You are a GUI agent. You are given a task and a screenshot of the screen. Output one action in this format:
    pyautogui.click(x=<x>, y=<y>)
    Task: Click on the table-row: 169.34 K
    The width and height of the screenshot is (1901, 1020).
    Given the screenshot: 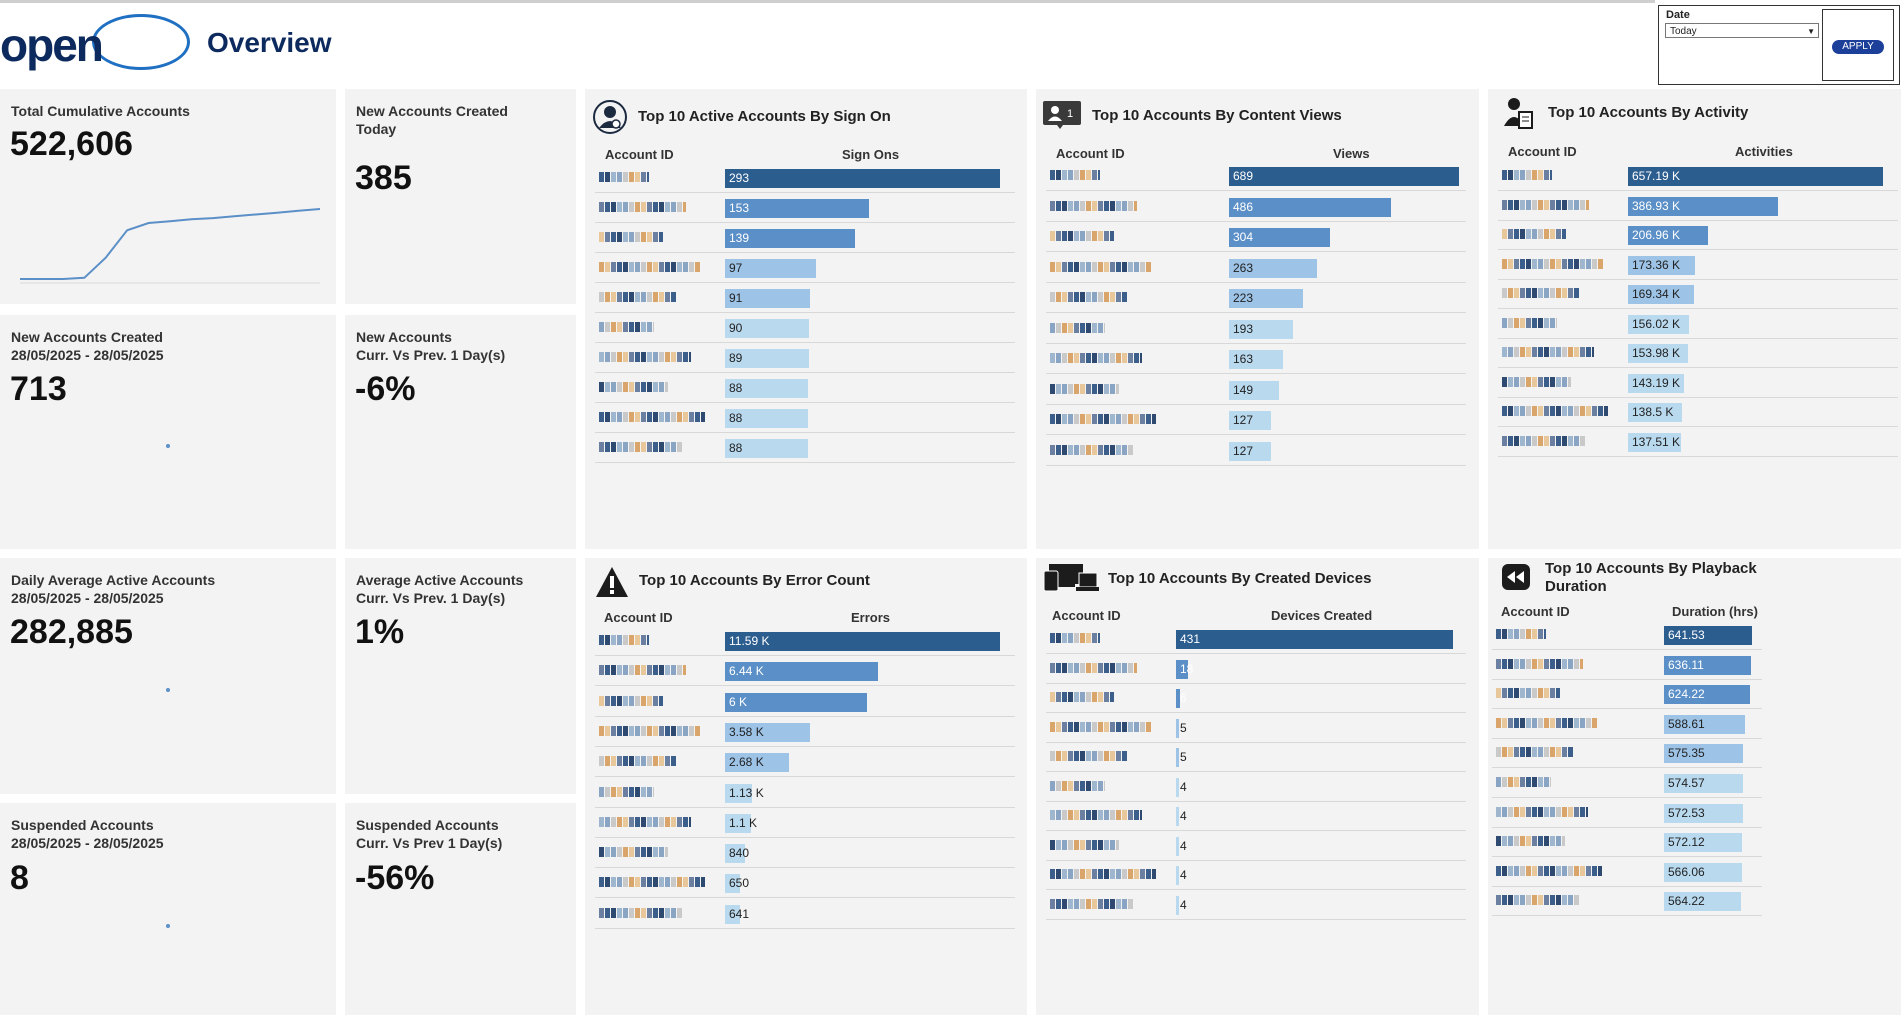 What is the action you would take?
    pyautogui.click(x=1698, y=294)
    